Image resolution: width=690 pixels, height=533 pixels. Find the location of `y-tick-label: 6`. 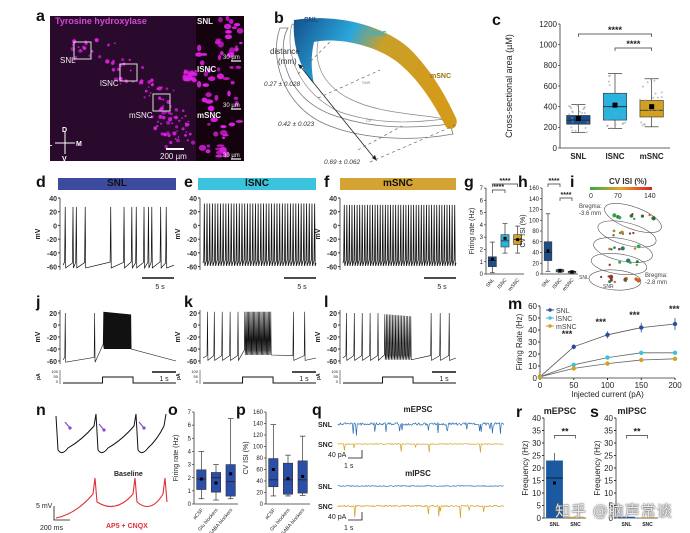

y-tick-label: 6 is located at coordinates (482, 201).